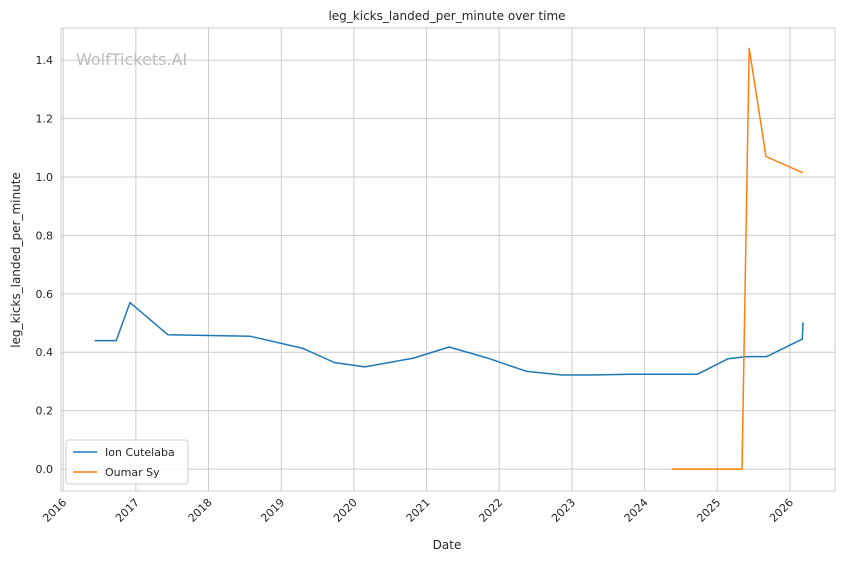 This screenshot has height=561, width=844. What do you see at coordinates (45, 352) in the screenshot?
I see `y-tick-label: 0.4` at bounding box center [45, 352].